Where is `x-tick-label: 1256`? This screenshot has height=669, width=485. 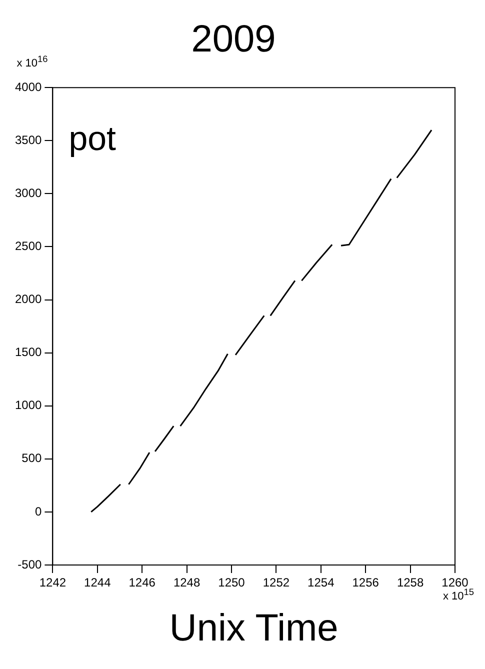
x-tick-label: 1256 is located at coordinates (366, 583).